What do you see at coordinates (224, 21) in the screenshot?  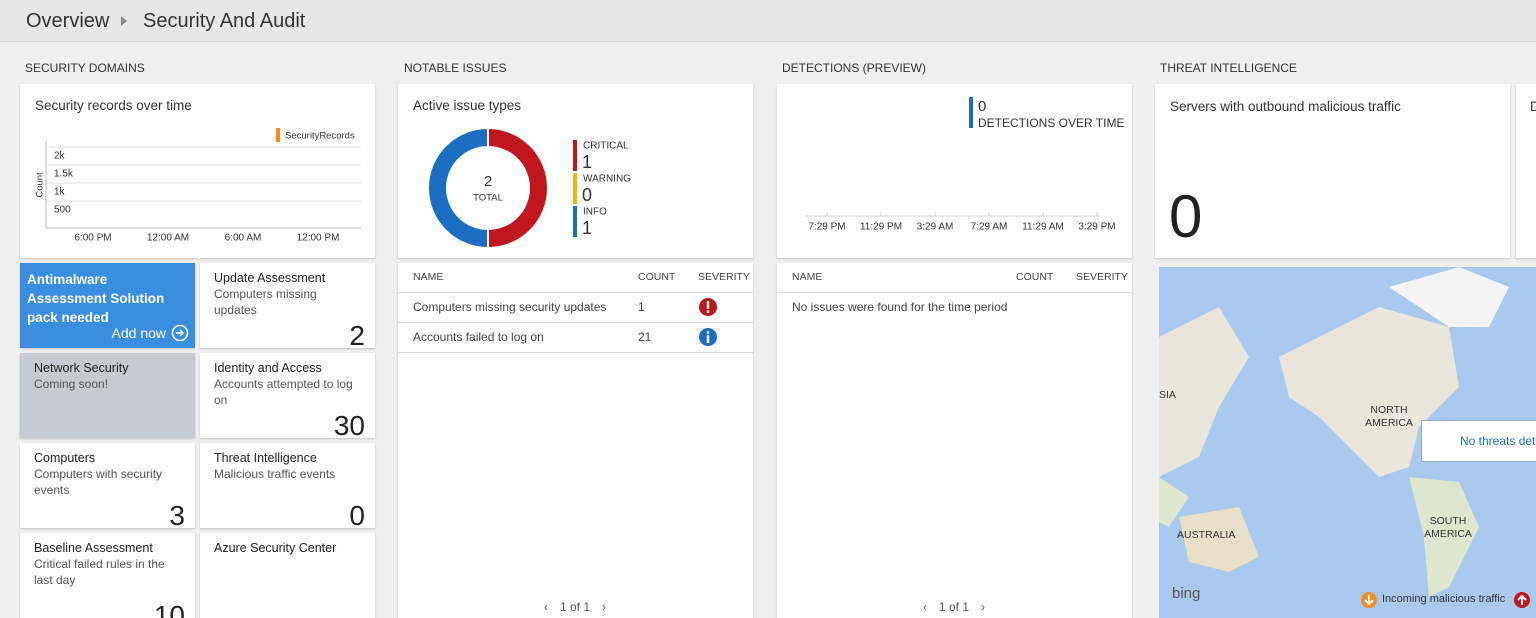 I see `breadcrumb-current: Security And Audit` at bounding box center [224, 21].